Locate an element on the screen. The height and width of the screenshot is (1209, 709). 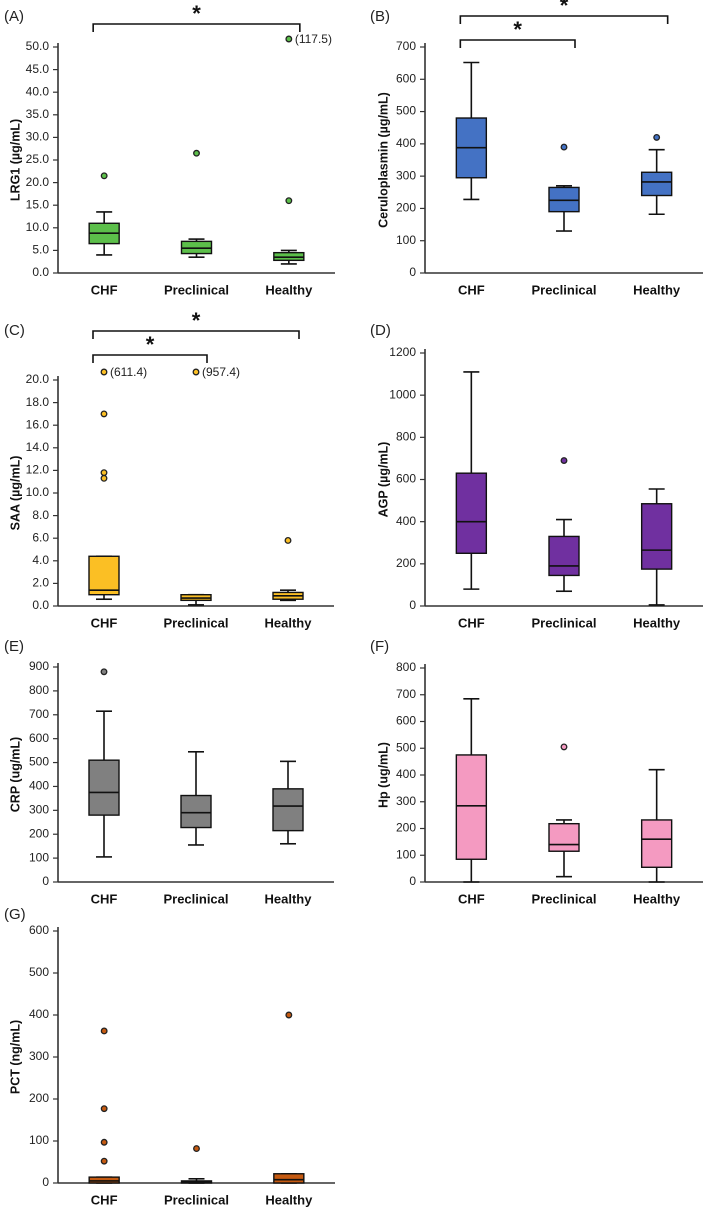
capped-outlier-label: (611.4) is located at coordinates (128, 372).